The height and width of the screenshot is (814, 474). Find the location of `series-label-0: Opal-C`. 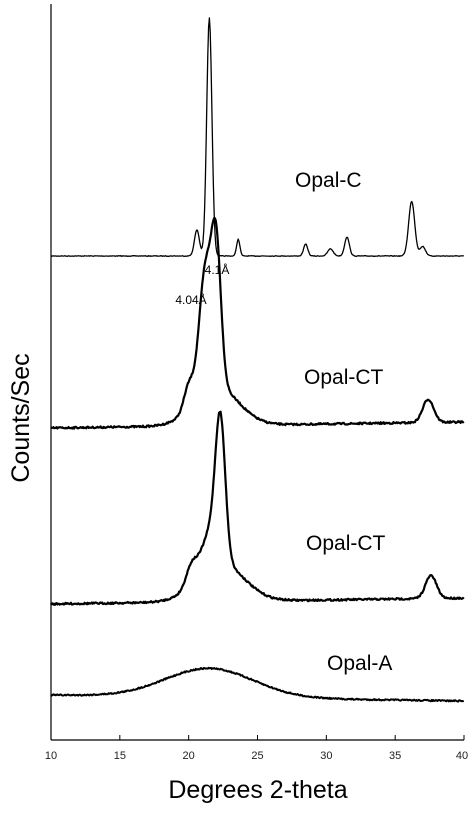

series-label-0: Opal-C is located at coordinates (328, 180).